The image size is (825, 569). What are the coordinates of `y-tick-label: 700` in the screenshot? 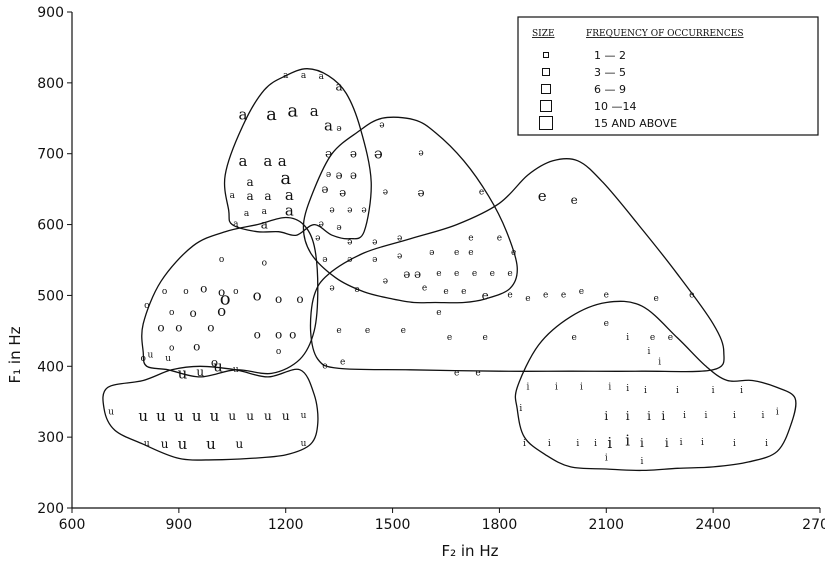 It's located at (50, 155).